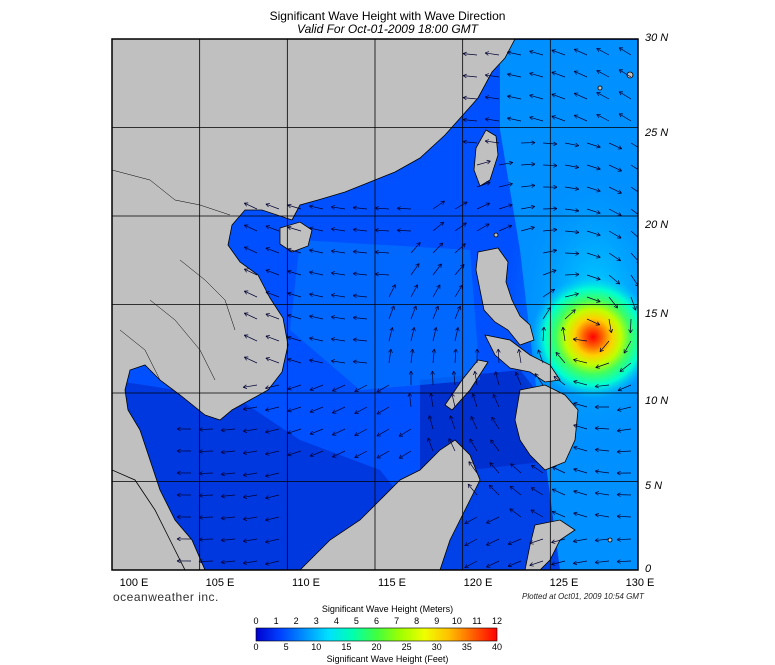 The height and width of the screenshot is (665, 775). What do you see at coordinates (392, 583) in the screenshot?
I see `lon-label-115: 115 E` at bounding box center [392, 583].